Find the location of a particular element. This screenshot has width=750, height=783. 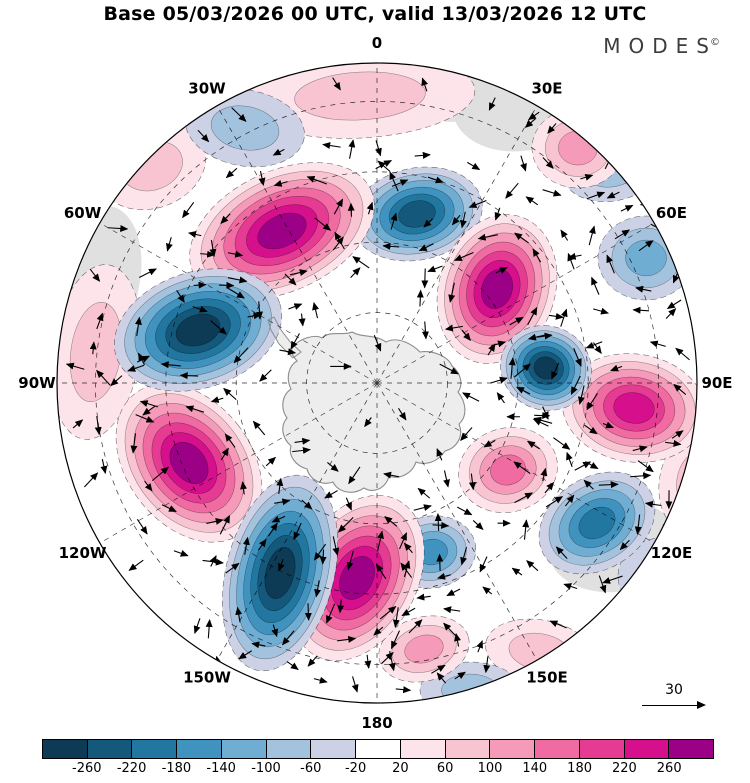

colorbar-tick-label: 140 is located at coordinates (535, 768).